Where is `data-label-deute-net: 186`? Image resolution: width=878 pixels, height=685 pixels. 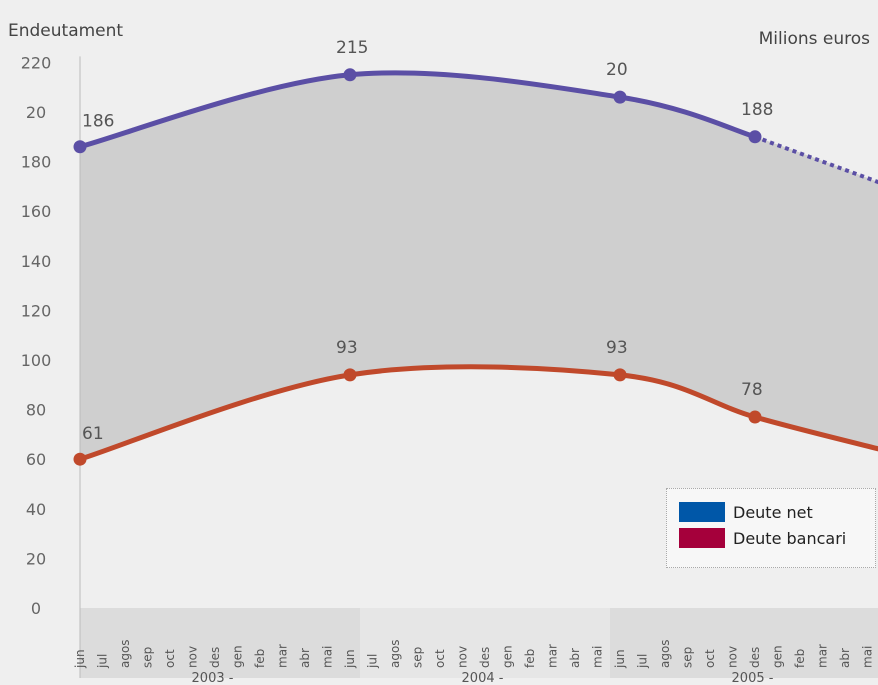 data-label-deute-net: 186 is located at coordinates (98, 122).